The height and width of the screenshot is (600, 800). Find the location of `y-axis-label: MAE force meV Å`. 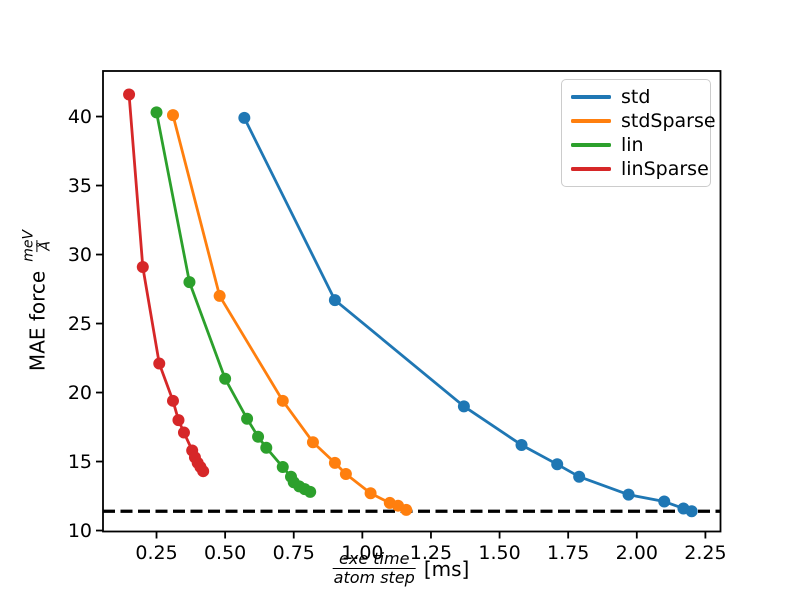

y-axis-label: MAE force meV Å is located at coordinates (37, 300).